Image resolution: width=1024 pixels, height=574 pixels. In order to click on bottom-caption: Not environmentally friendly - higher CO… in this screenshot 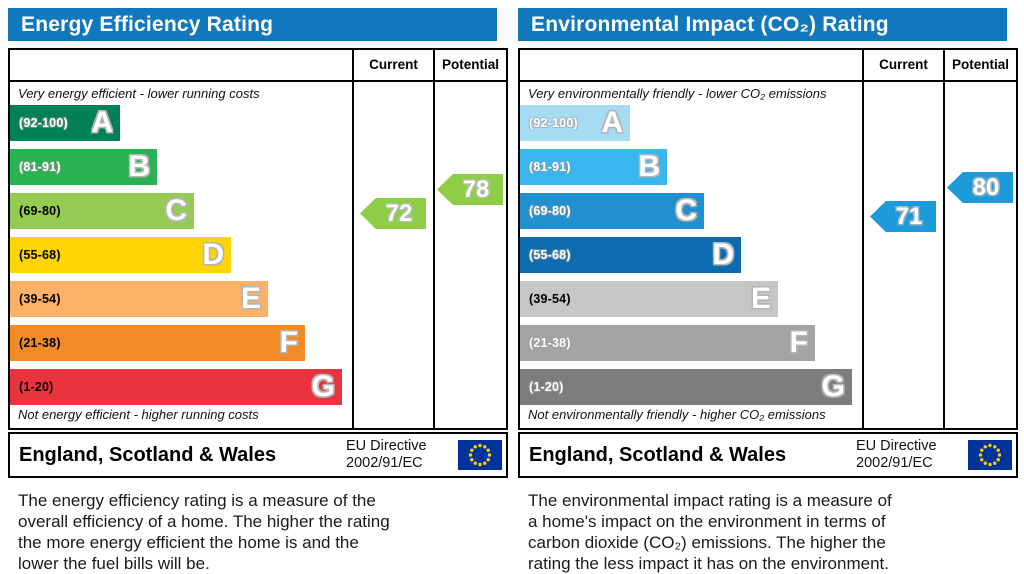, I will do `click(677, 414)`.